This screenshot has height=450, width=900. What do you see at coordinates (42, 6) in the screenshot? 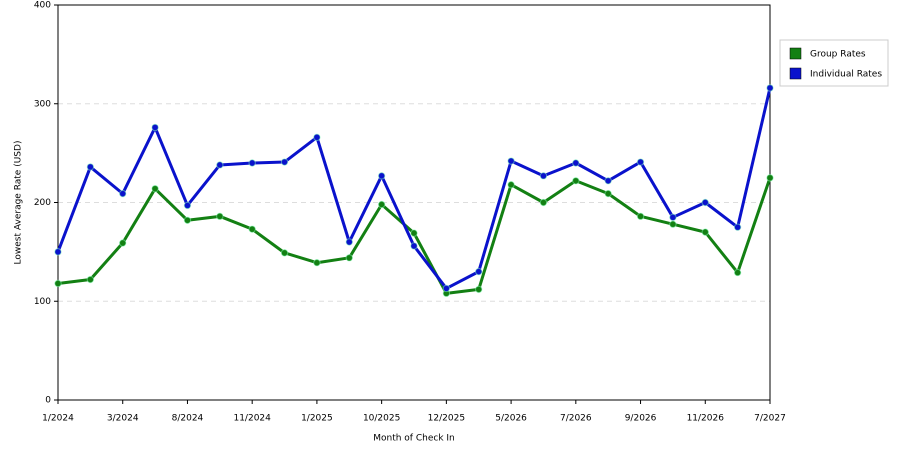
I see `y-tick-label: 400` at bounding box center [42, 6].